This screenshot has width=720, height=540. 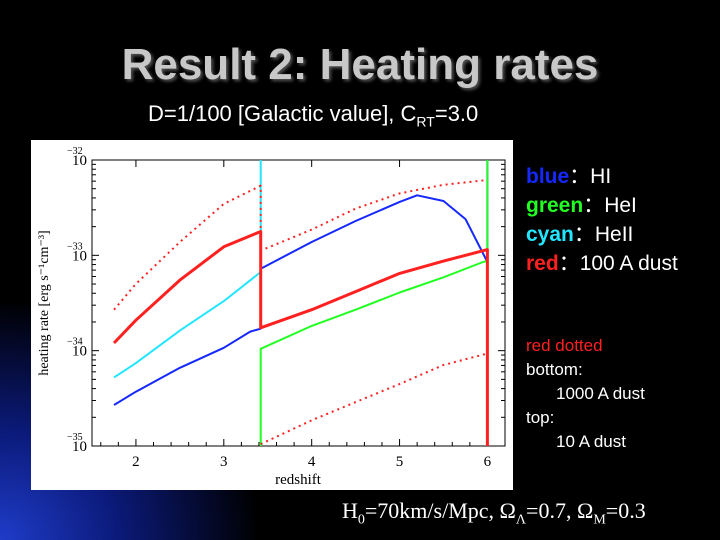 What do you see at coordinates (625, 510) in the screenshot?
I see `omega-m-value: =0.3` at bounding box center [625, 510].